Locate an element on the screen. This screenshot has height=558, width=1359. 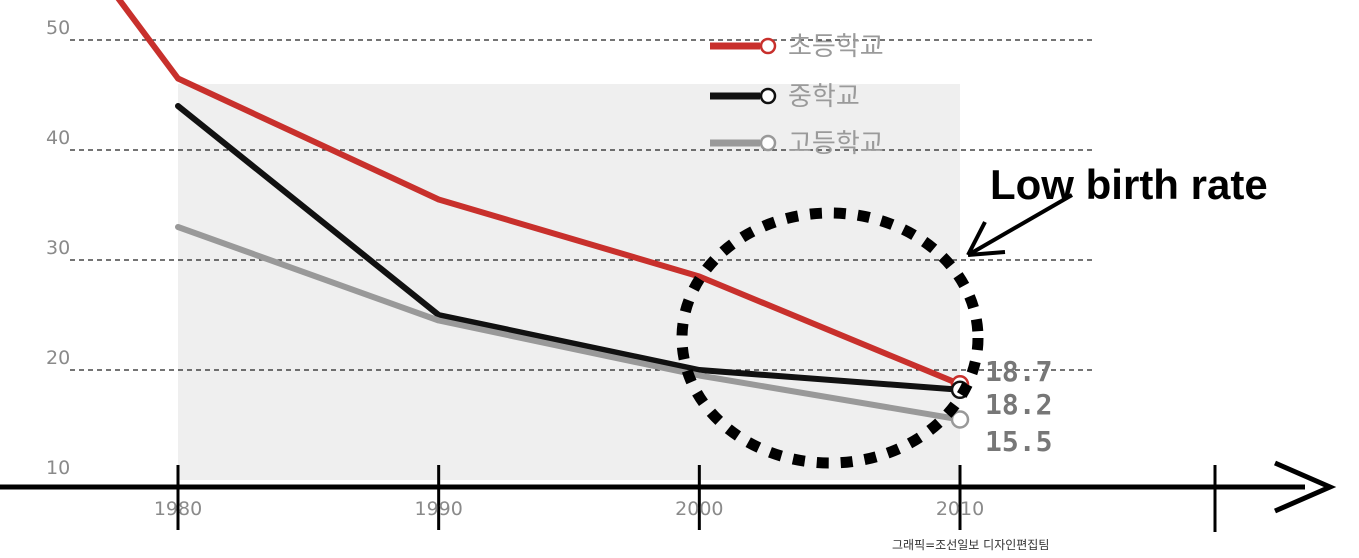
legend-item-2: 고등학교 is located at coordinates (797, 144).